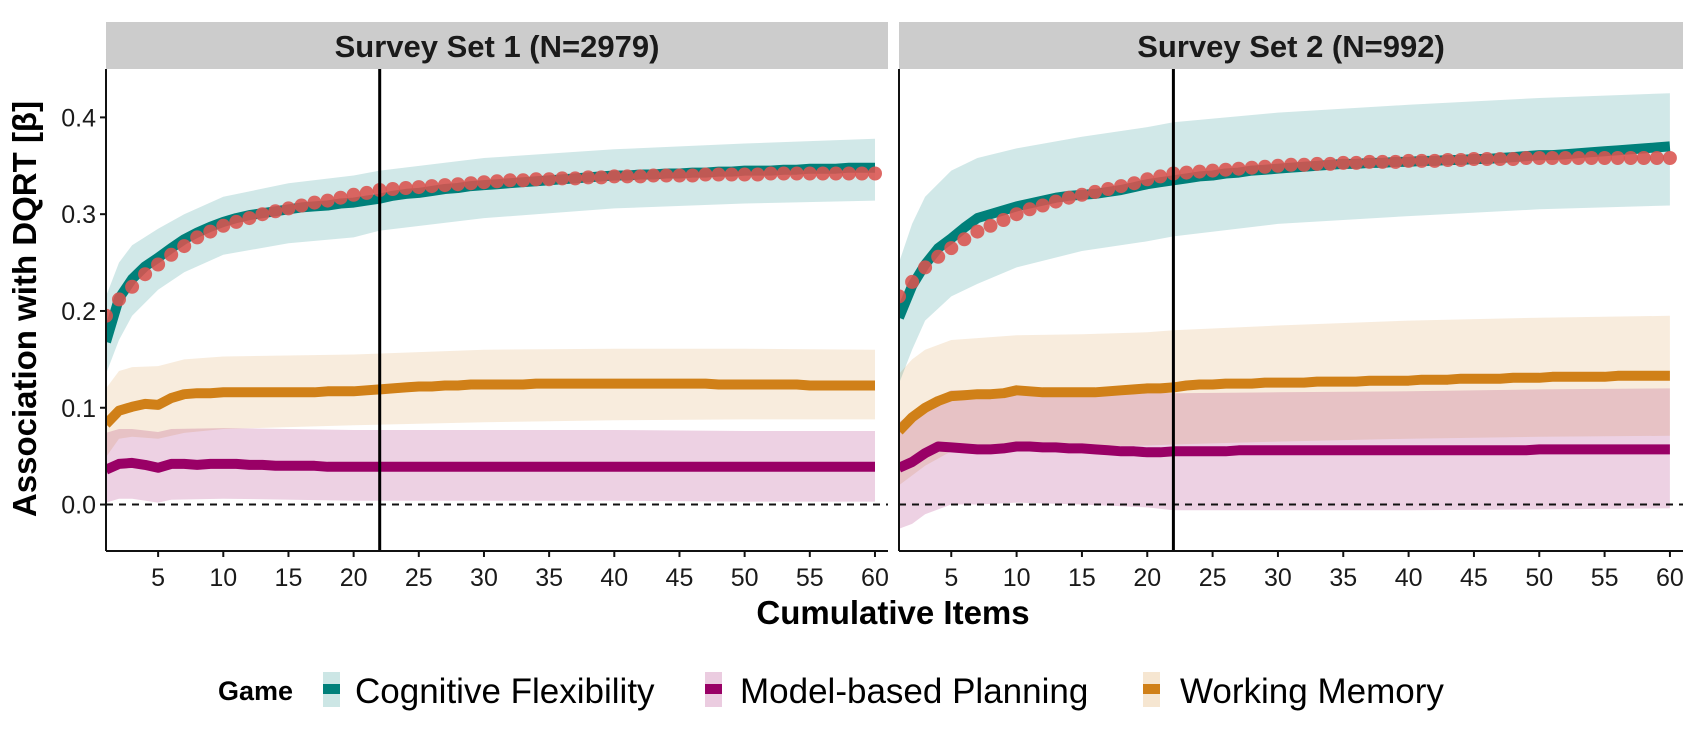 The width and height of the screenshot is (1687, 731). What do you see at coordinates (892, 612) in the screenshot?
I see `x-axis-title: Cumulative Items` at bounding box center [892, 612].